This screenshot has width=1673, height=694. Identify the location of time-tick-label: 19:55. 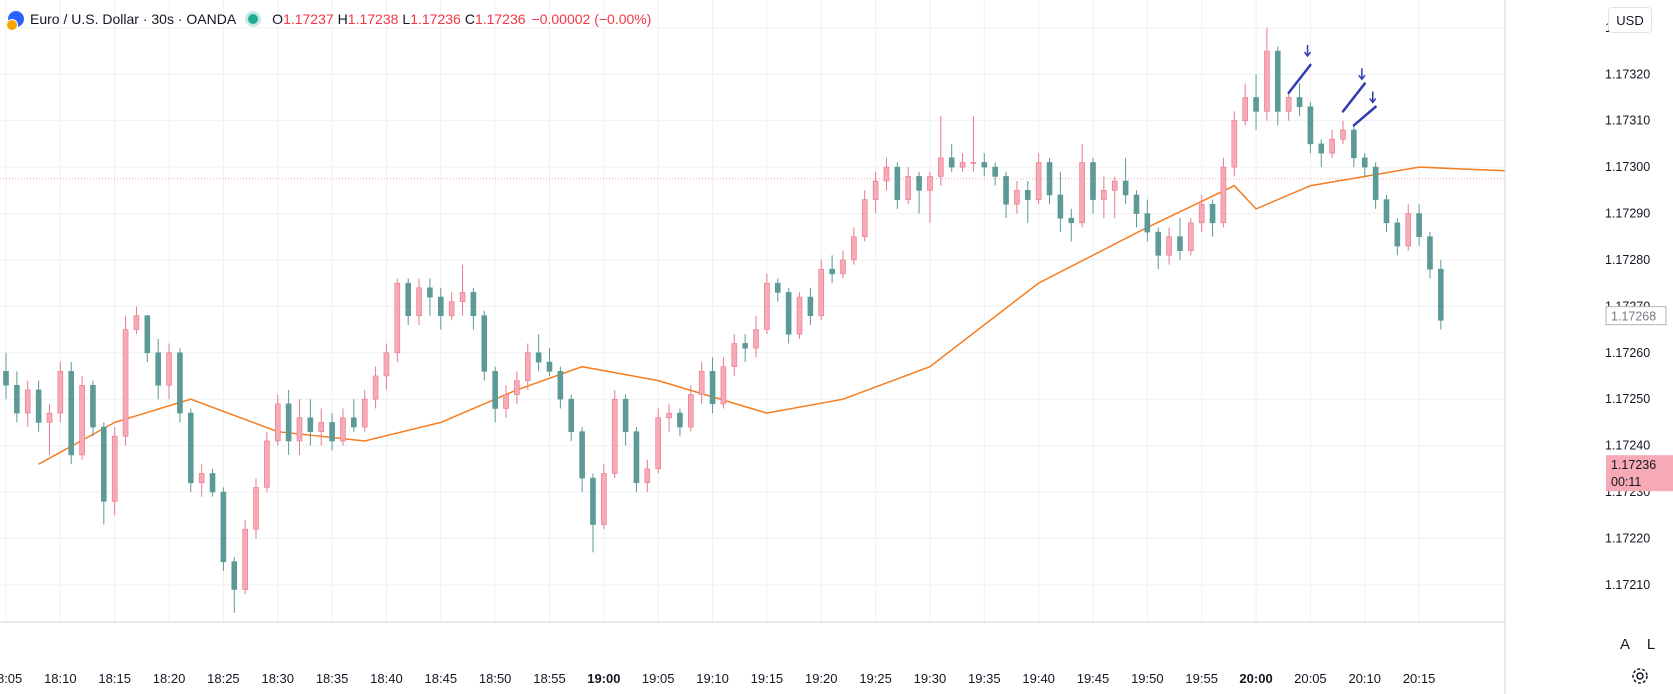
(1201, 678).